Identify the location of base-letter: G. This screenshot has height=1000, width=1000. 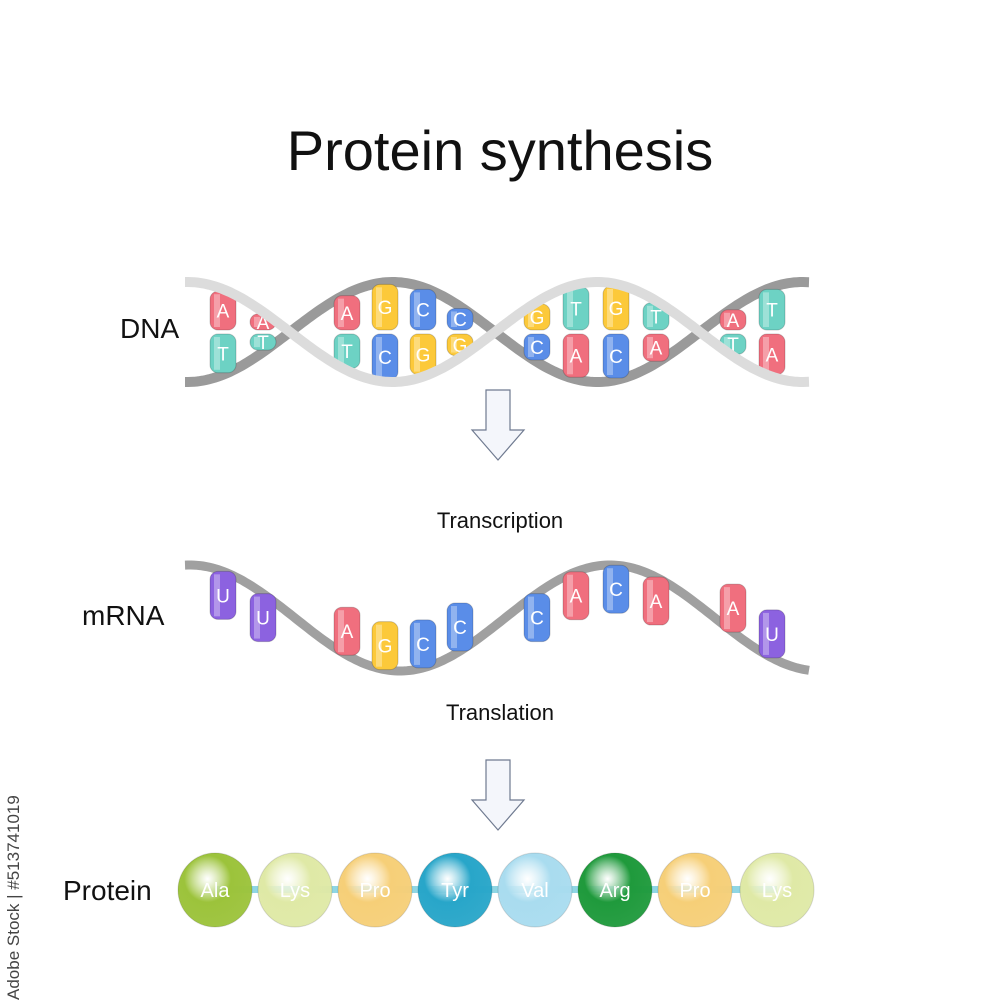
(385, 647).